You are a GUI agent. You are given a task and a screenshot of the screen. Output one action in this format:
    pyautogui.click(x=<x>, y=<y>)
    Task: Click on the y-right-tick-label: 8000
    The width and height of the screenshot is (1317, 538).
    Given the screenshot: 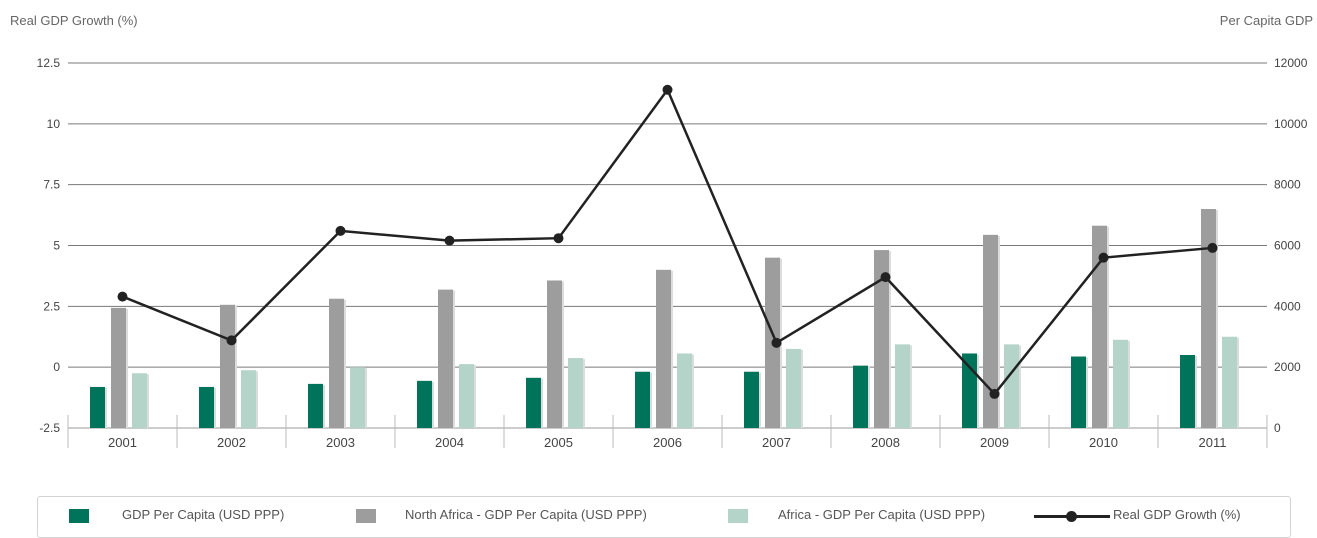 What is the action you would take?
    pyautogui.click(x=1287, y=185)
    